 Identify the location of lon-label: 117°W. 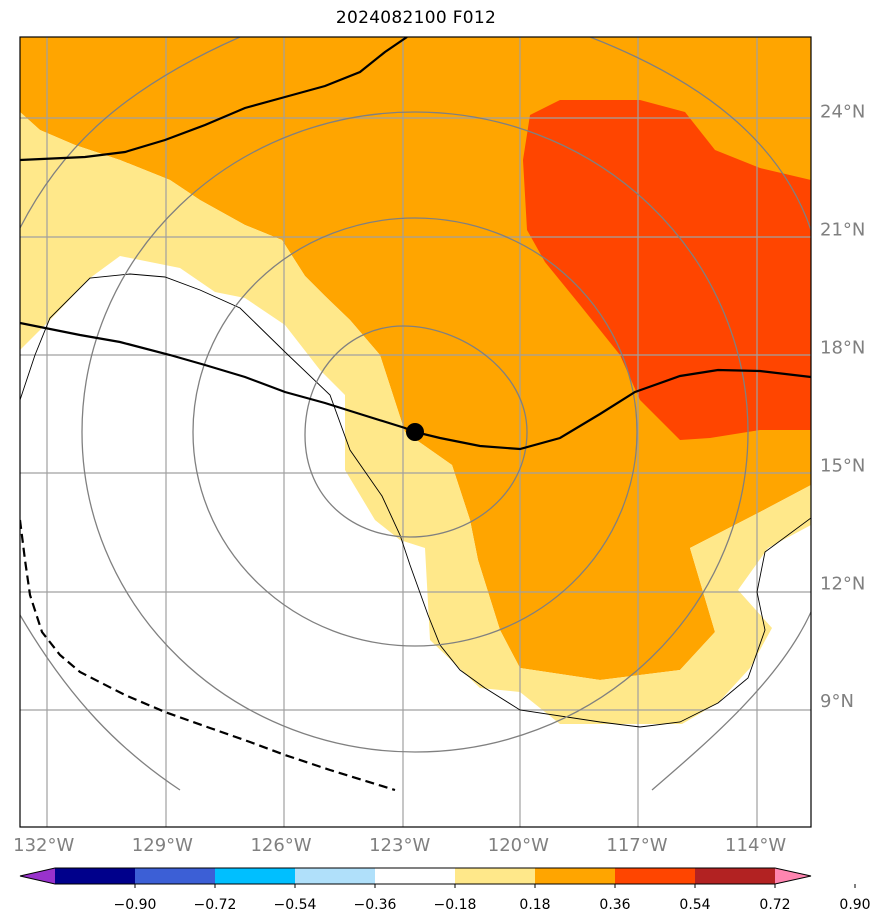
(636, 845).